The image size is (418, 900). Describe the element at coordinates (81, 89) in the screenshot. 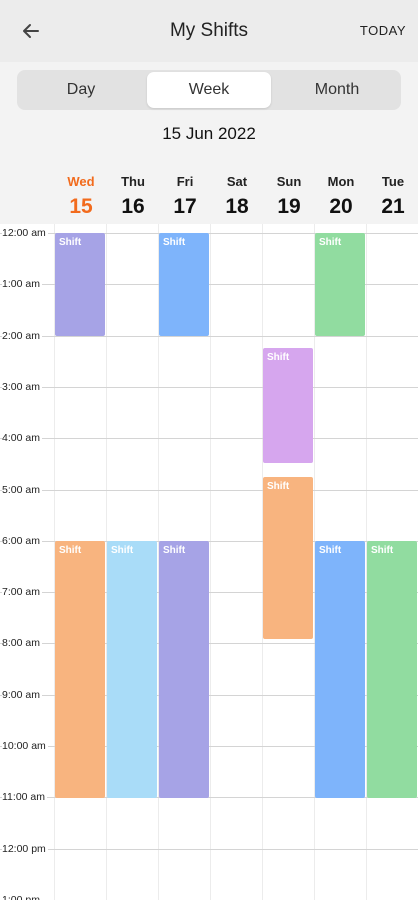

I see `tab-day: Day` at that location.